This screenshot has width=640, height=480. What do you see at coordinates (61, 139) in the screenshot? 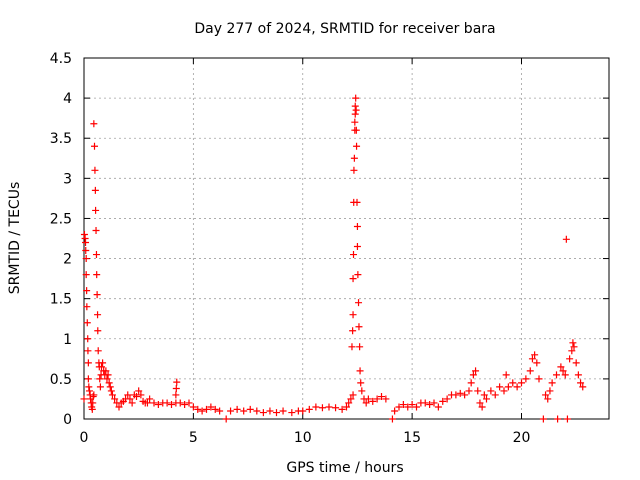
I see `y-tick-label: 3.5` at bounding box center [61, 139].